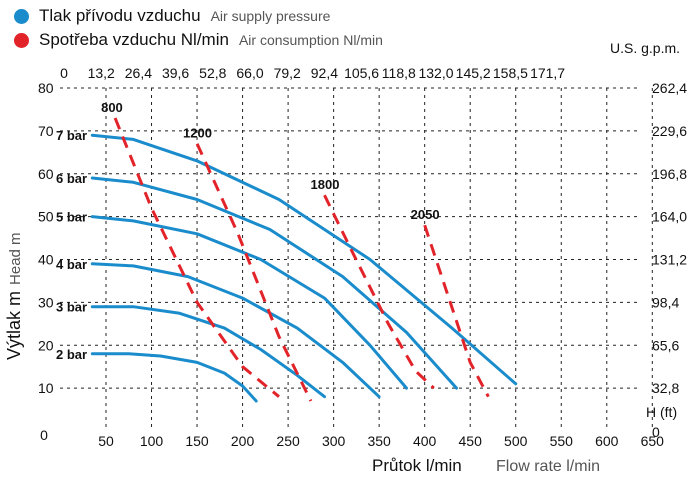 The height and width of the screenshot is (479, 694). What do you see at coordinates (71, 354) in the screenshot?
I see `pressure-label-2-bar: 2 bar` at bounding box center [71, 354].